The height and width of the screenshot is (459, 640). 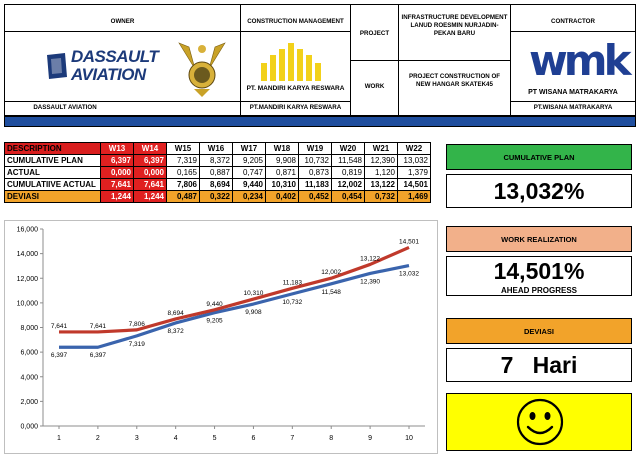 I want to click on logo-line2: AVIATION, so click(x=108, y=74).